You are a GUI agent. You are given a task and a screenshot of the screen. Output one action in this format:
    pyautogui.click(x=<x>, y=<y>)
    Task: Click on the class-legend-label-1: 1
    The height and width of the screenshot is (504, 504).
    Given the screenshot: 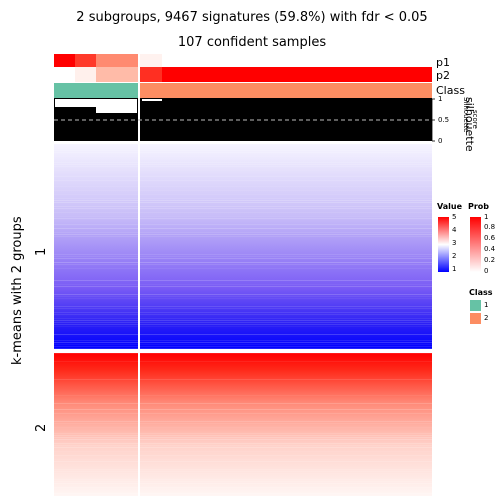 What is the action you would take?
    pyautogui.click(x=486, y=305)
    